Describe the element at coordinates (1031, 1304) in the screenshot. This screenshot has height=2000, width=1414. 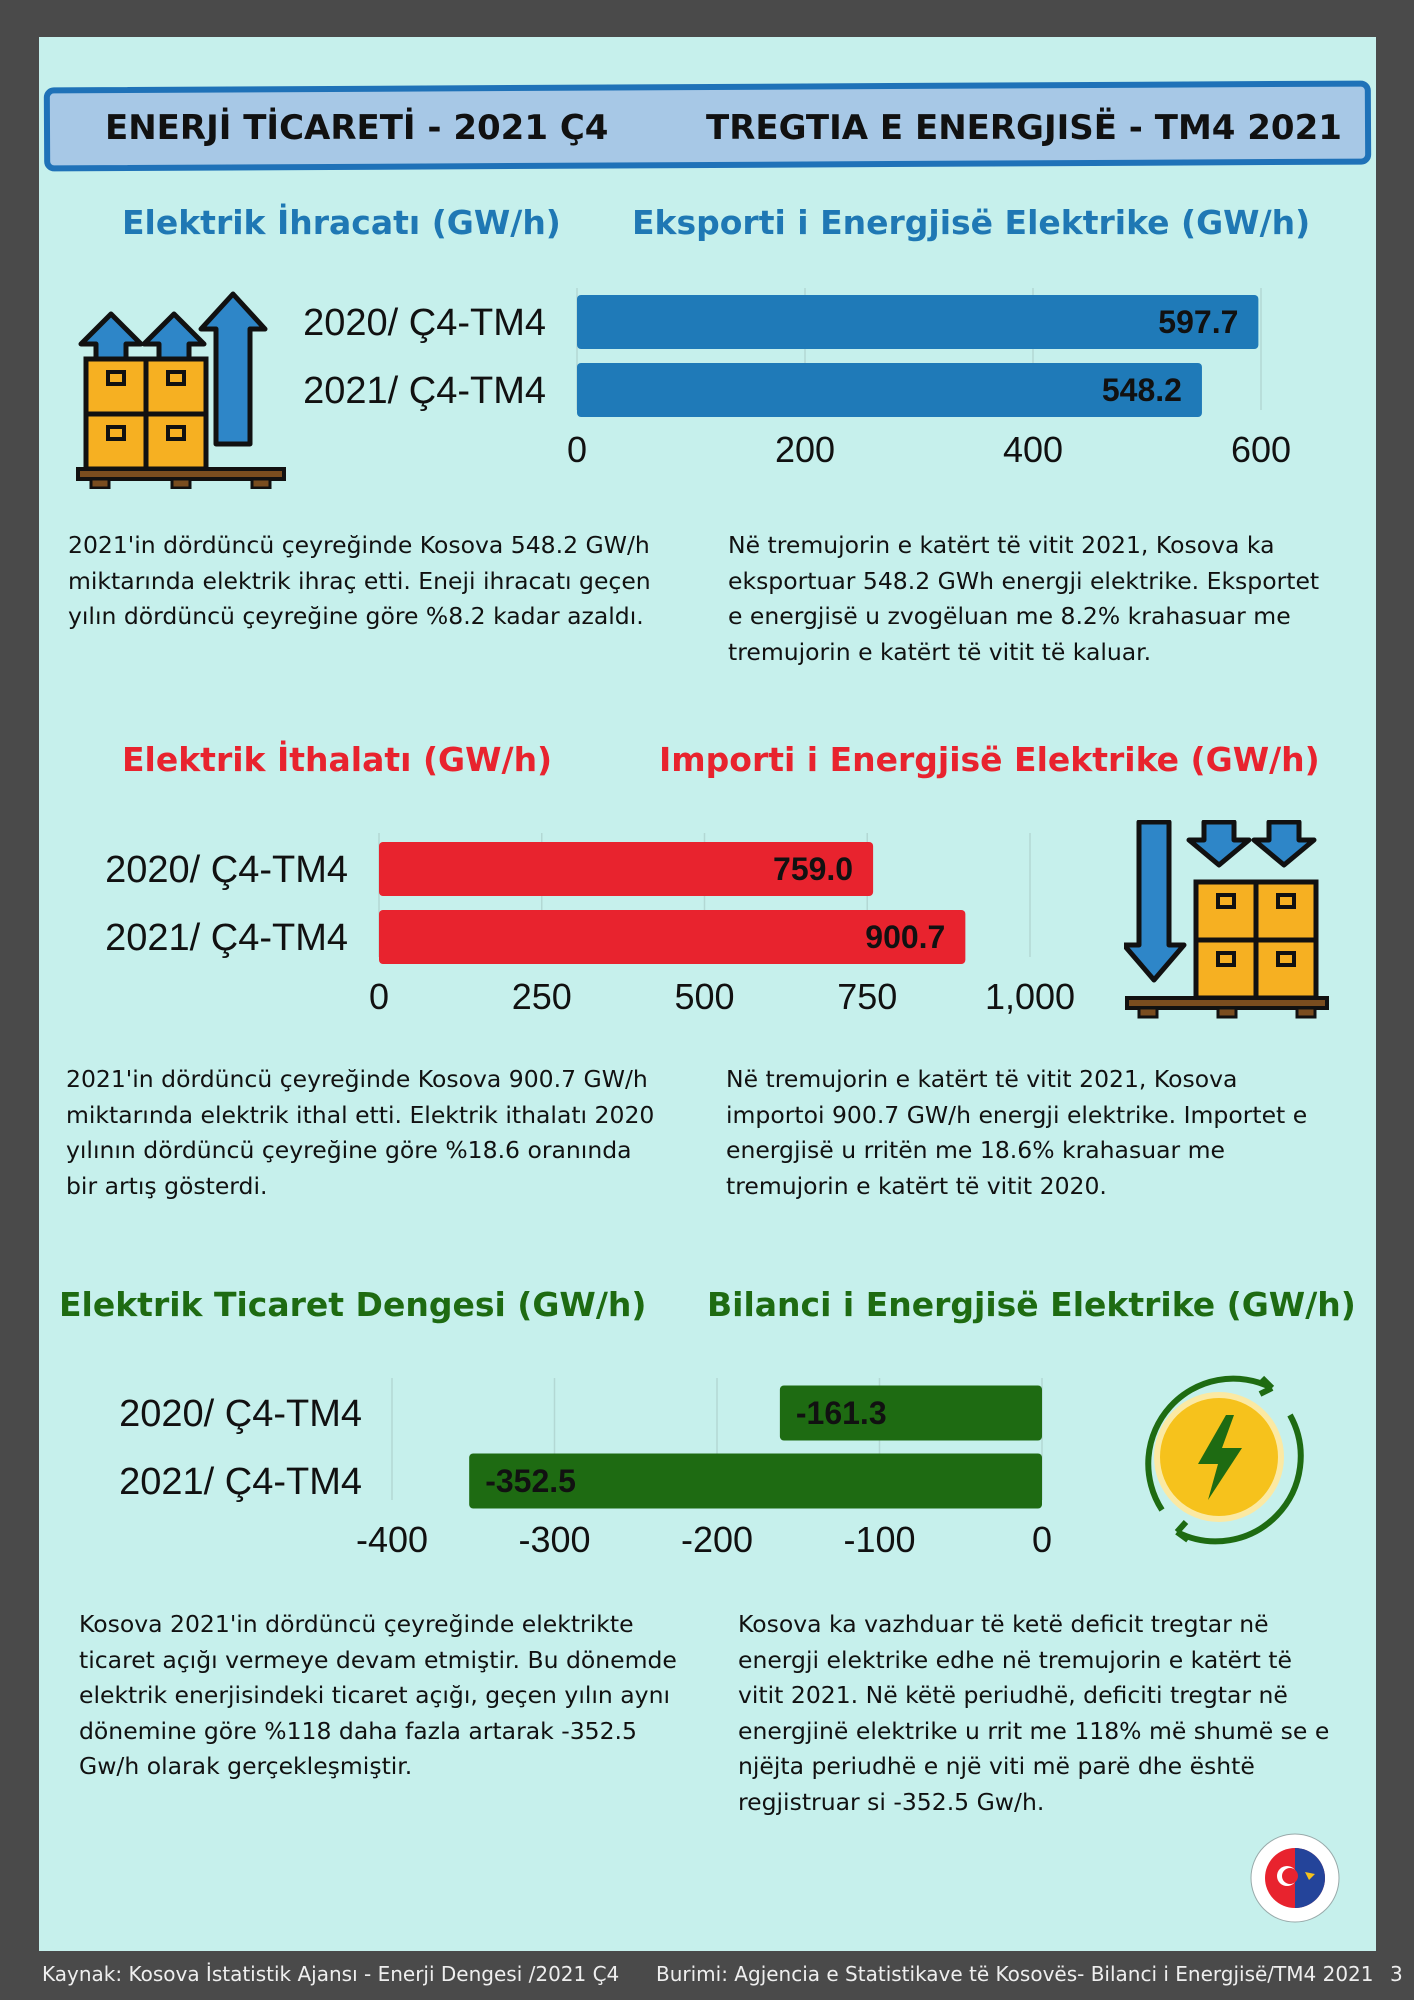
I see `balance-title-albanian: Bilanci i Energjisë Elektrike (GW/h)` at that location.